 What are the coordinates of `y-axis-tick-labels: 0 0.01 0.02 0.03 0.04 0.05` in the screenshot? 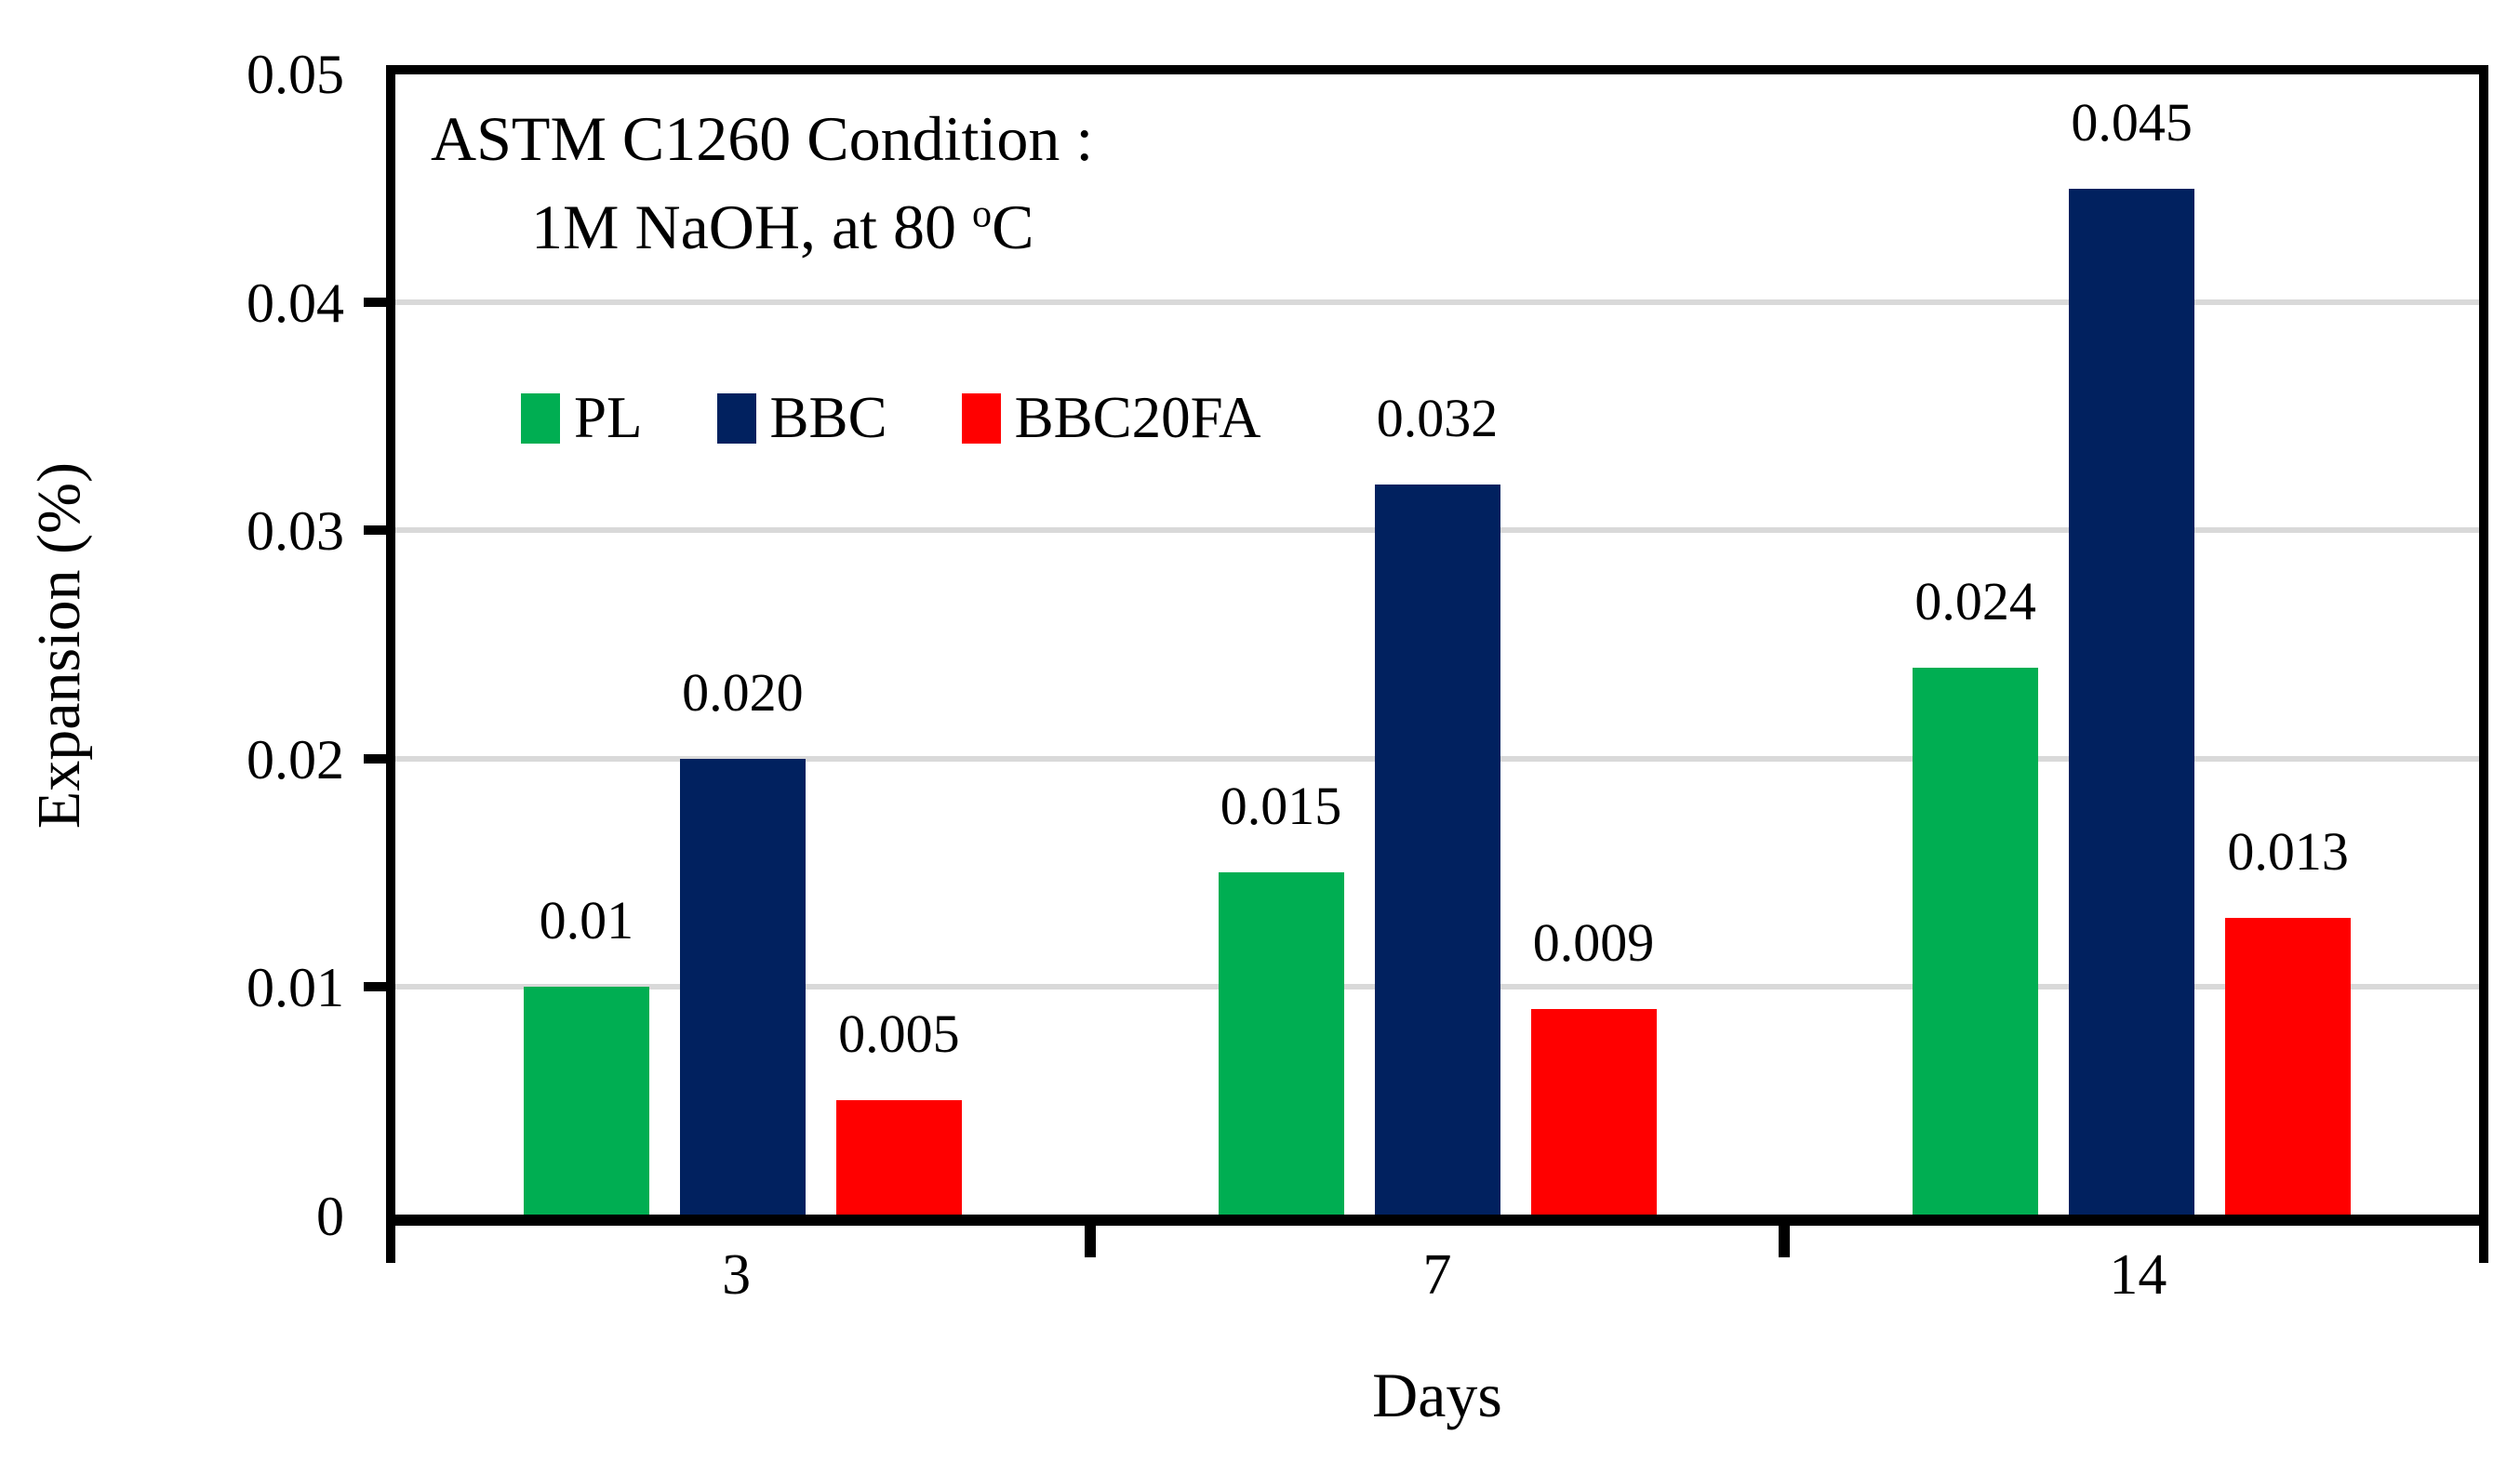 It's located at (223, 645).